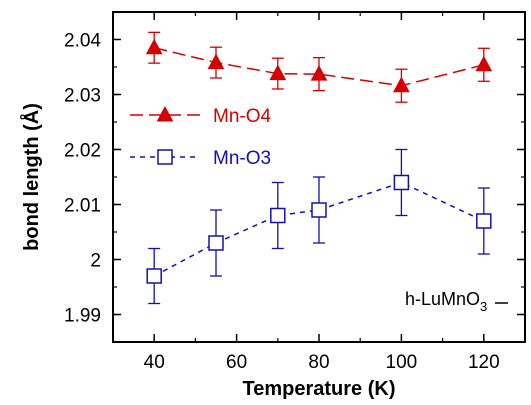 Image resolution: width=531 pixels, height=405 pixels. Describe the element at coordinates (82, 206) in the screenshot. I see `y-tick-label: 2.01` at that location.